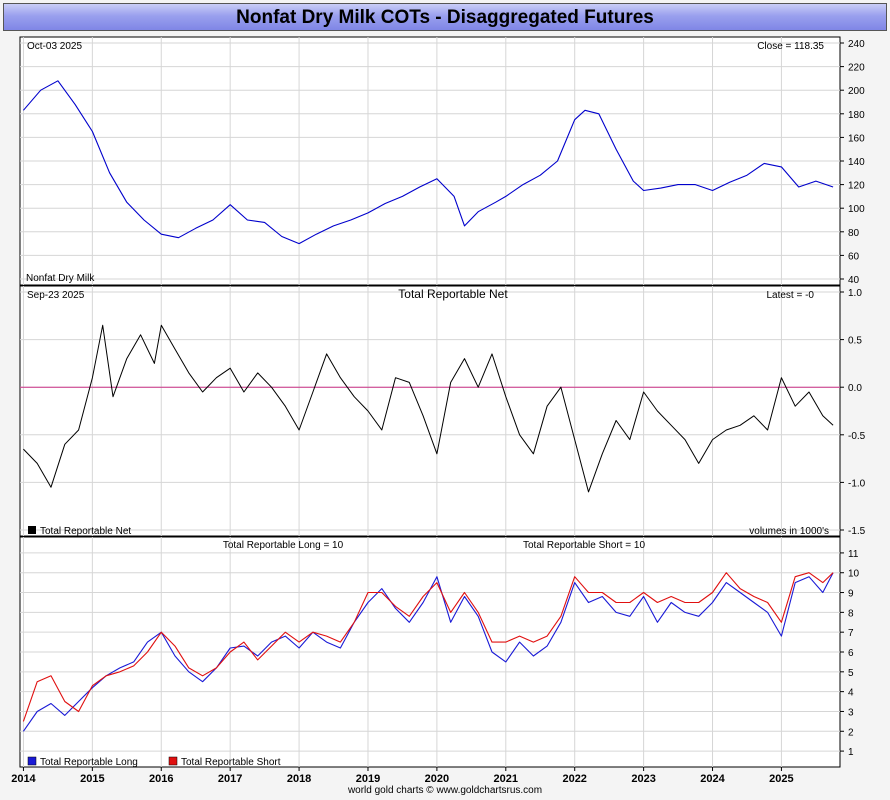 This screenshot has height=800, width=890. I want to click on long-title-label: Total Reportable Long = 10, so click(283, 545).